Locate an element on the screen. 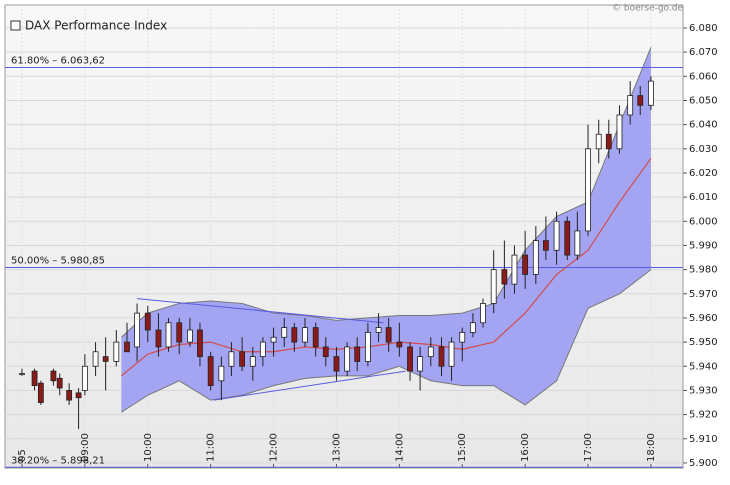 This screenshot has width=730, height=485. x-tick-label: 18:00 is located at coordinates (651, 447).